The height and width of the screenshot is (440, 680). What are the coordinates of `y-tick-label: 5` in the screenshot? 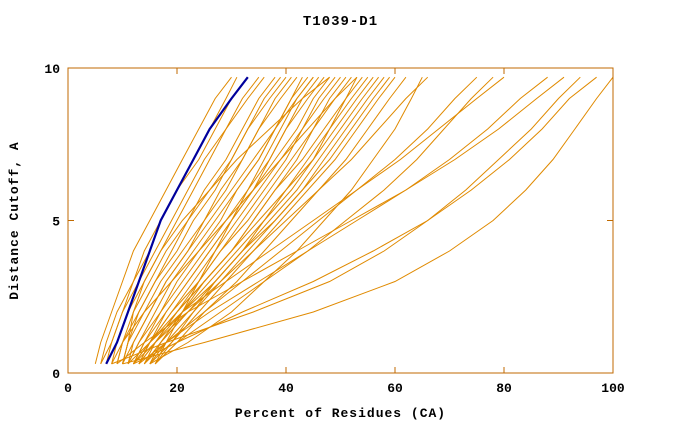 It's located at (56, 222).